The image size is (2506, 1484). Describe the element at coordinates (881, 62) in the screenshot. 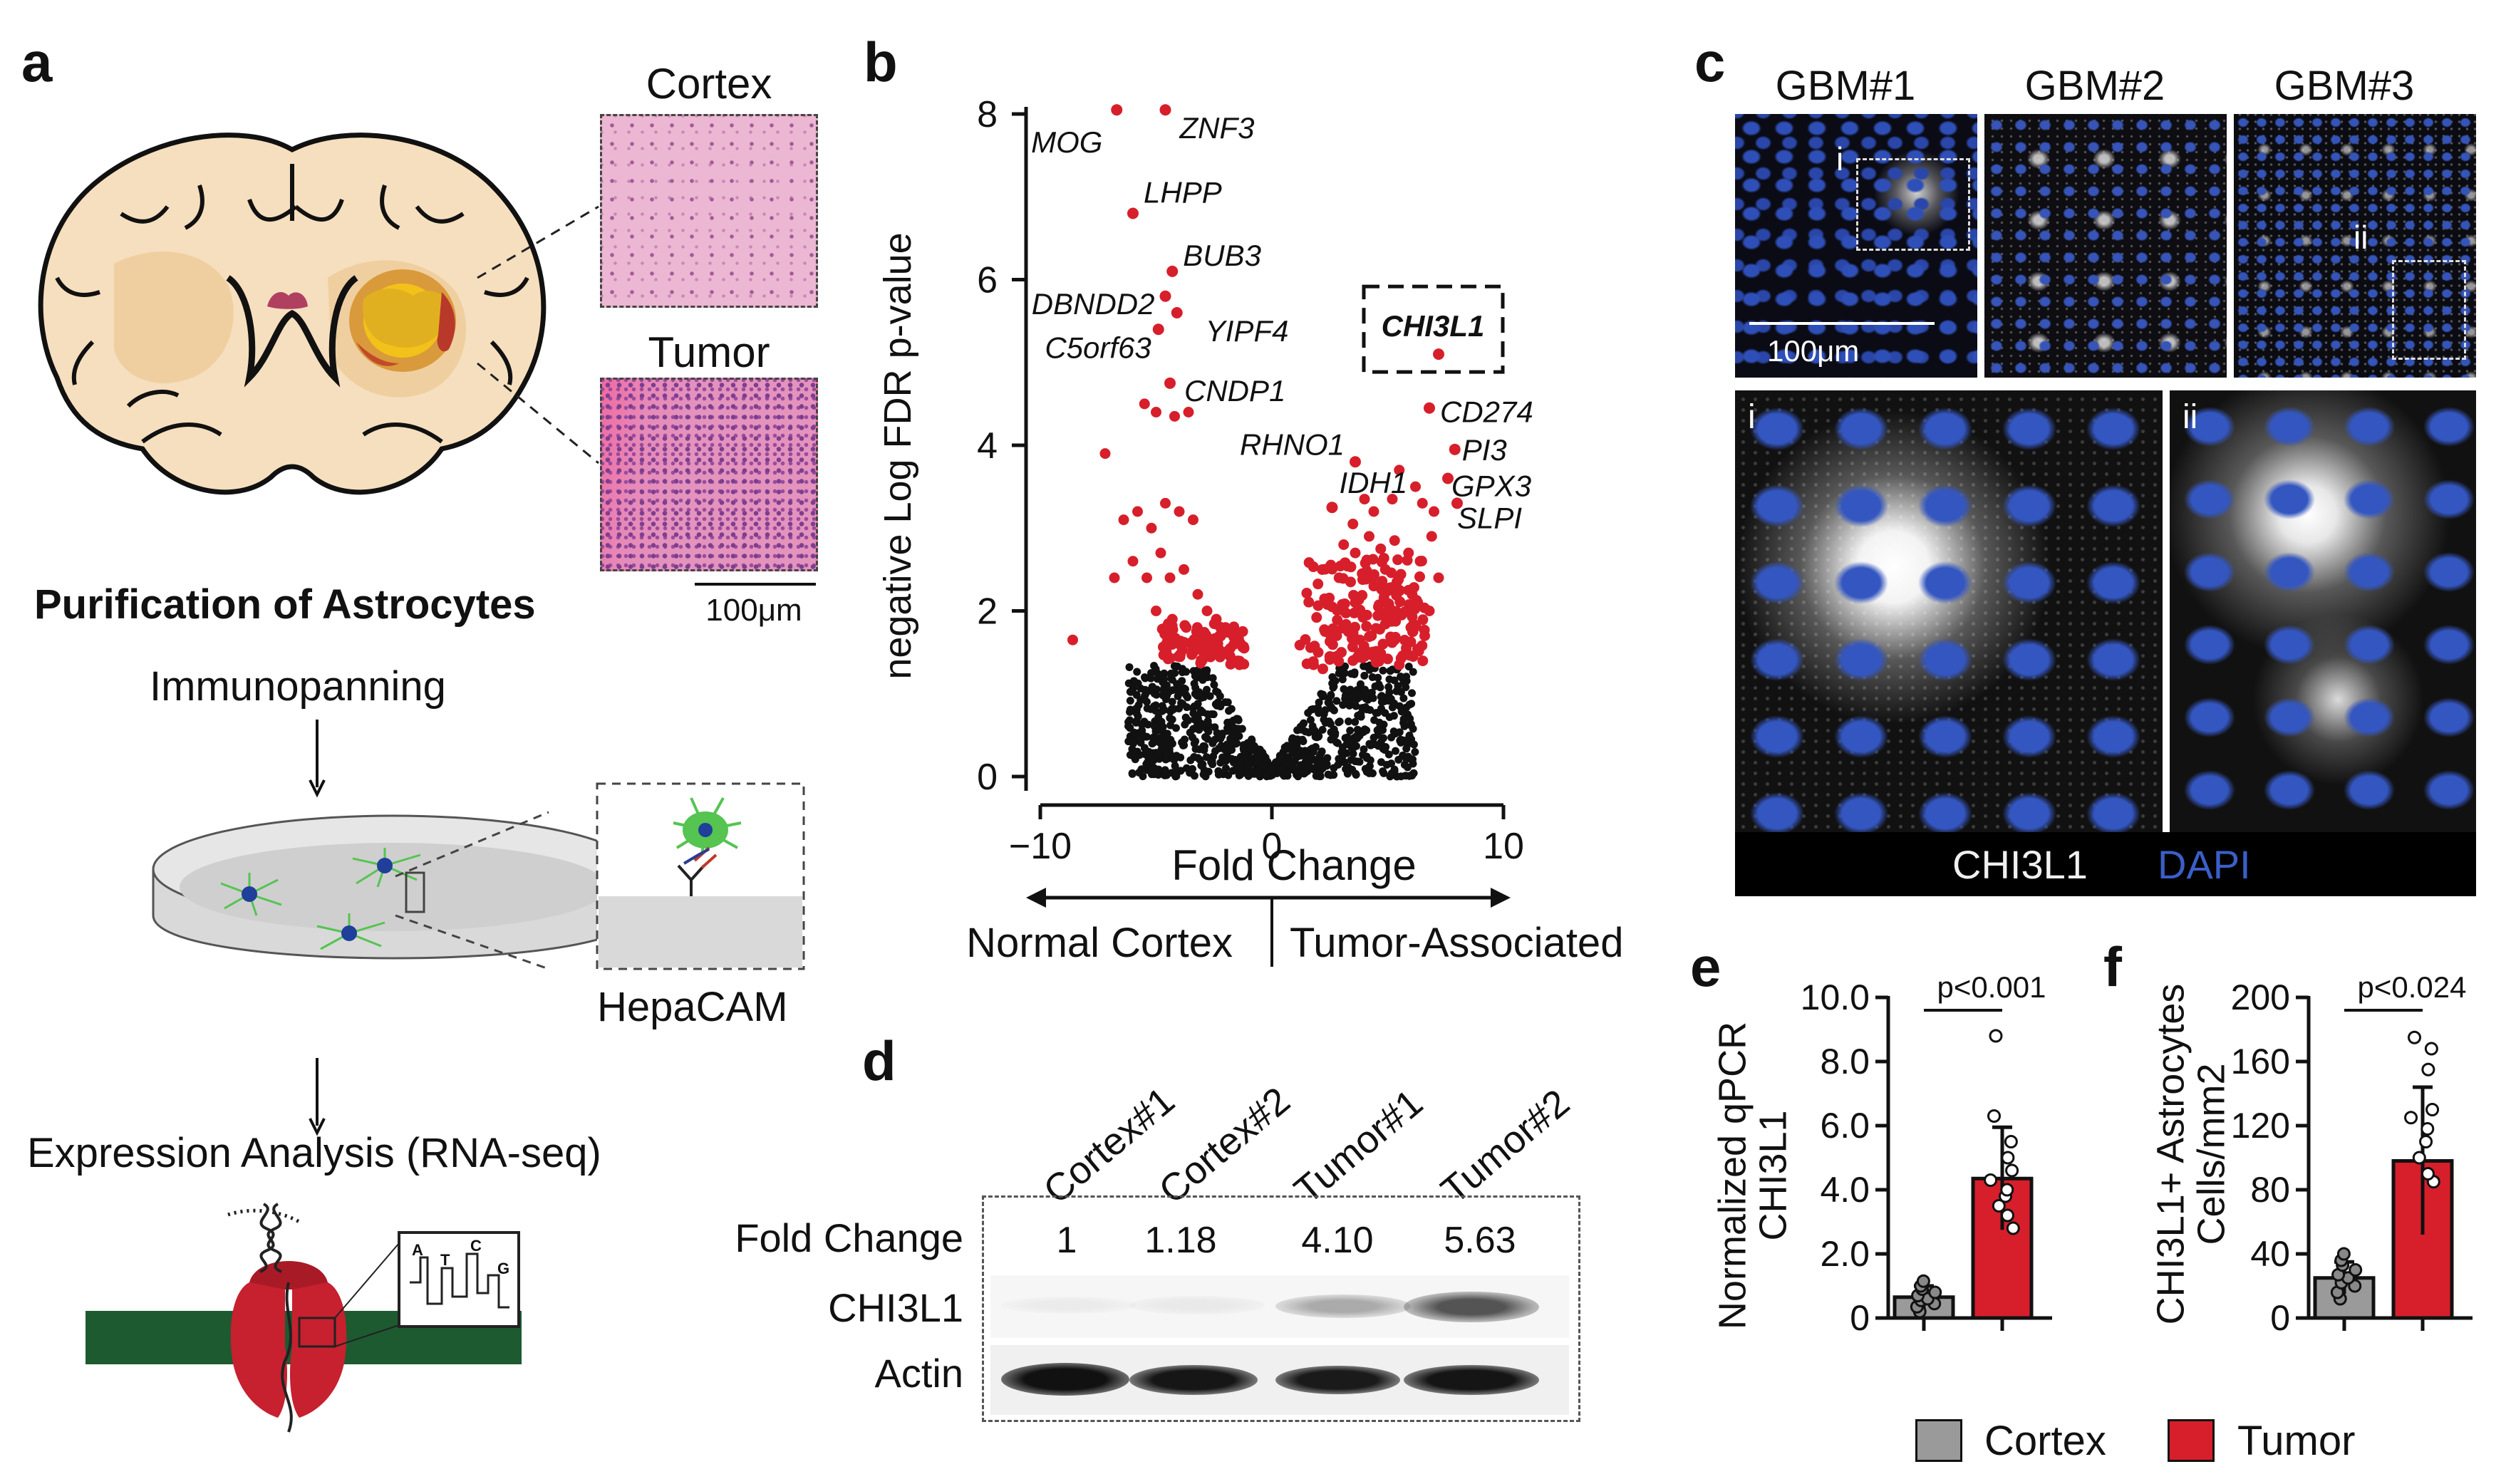

I see `panel-b-label: b` at that location.